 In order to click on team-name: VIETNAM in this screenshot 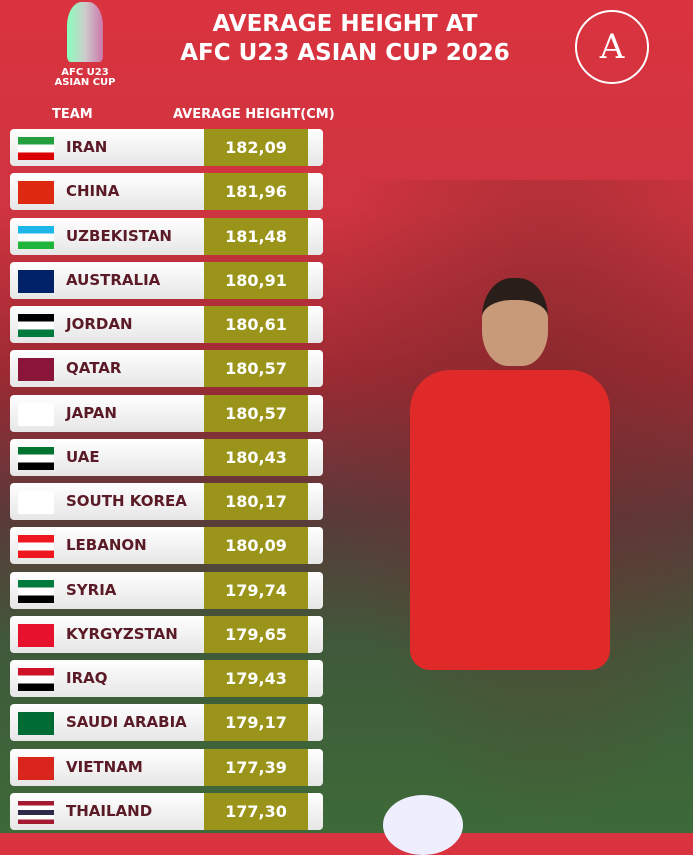, I will do `click(104, 766)`.